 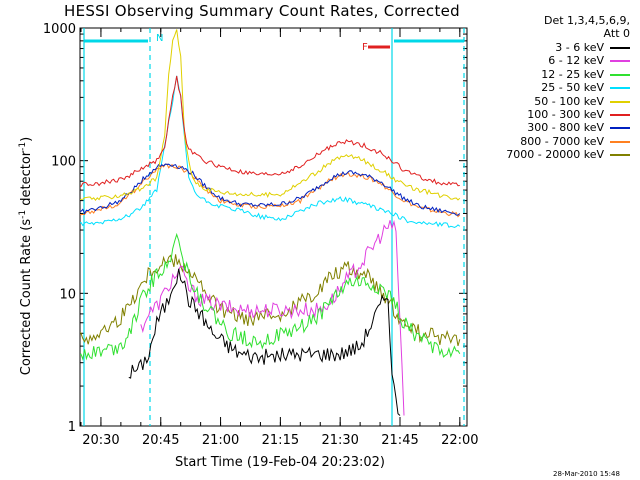 I want to click on legend-label: 6 - 12 keV, so click(x=576, y=61).